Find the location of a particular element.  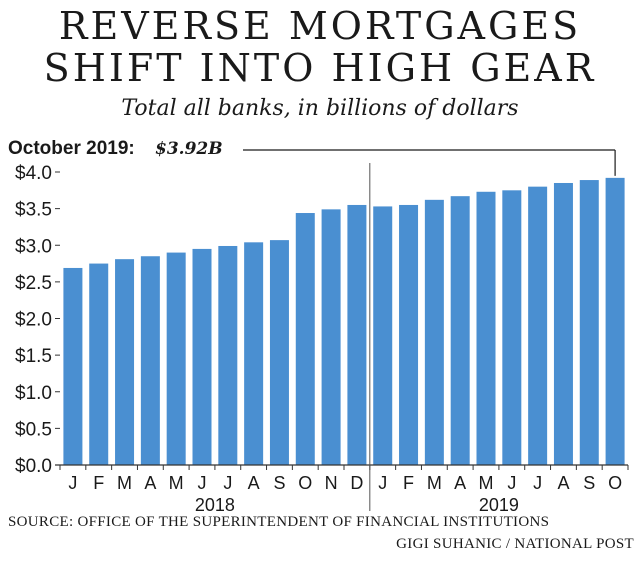

annotation-label: October 2019: is located at coordinates (71, 148).